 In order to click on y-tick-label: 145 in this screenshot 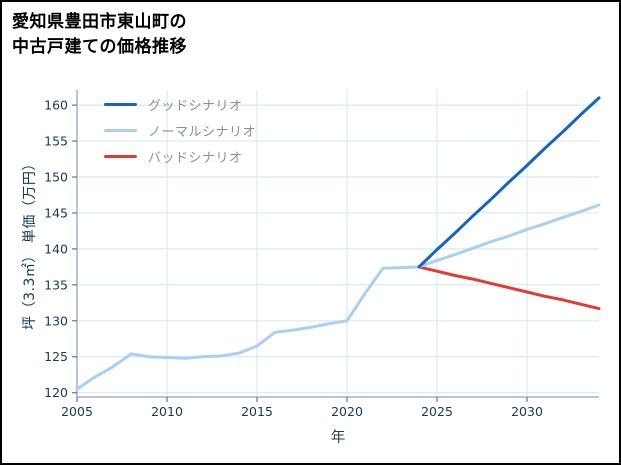, I will do `click(56, 212)`.